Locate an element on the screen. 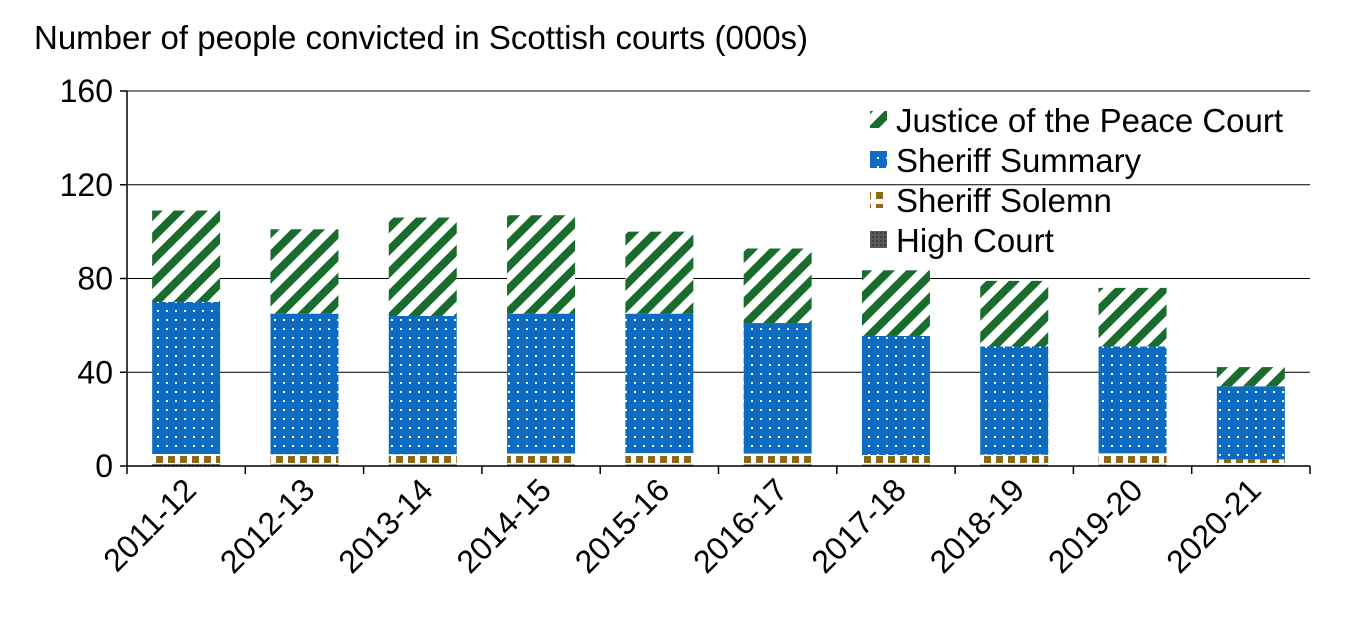 The height and width of the screenshot is (632, 1372). legend-label: High Court is located at coordinates (975, 240).